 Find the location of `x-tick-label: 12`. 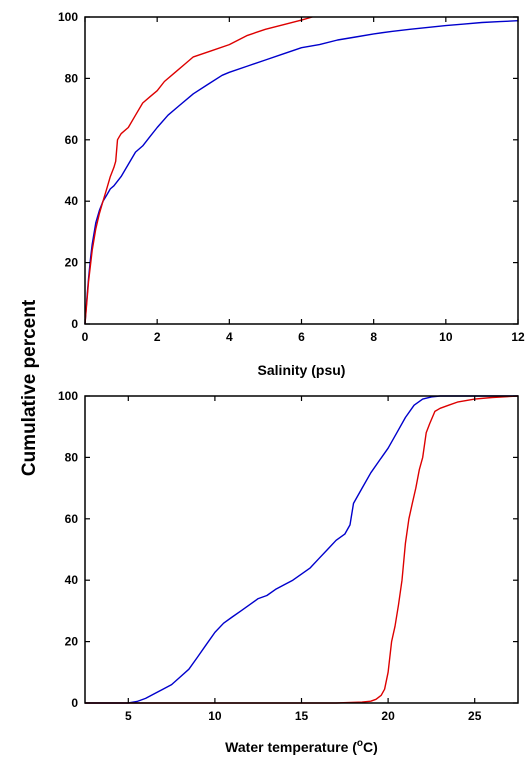

x-tick-label: 12 is located at coordinates (518, 337).